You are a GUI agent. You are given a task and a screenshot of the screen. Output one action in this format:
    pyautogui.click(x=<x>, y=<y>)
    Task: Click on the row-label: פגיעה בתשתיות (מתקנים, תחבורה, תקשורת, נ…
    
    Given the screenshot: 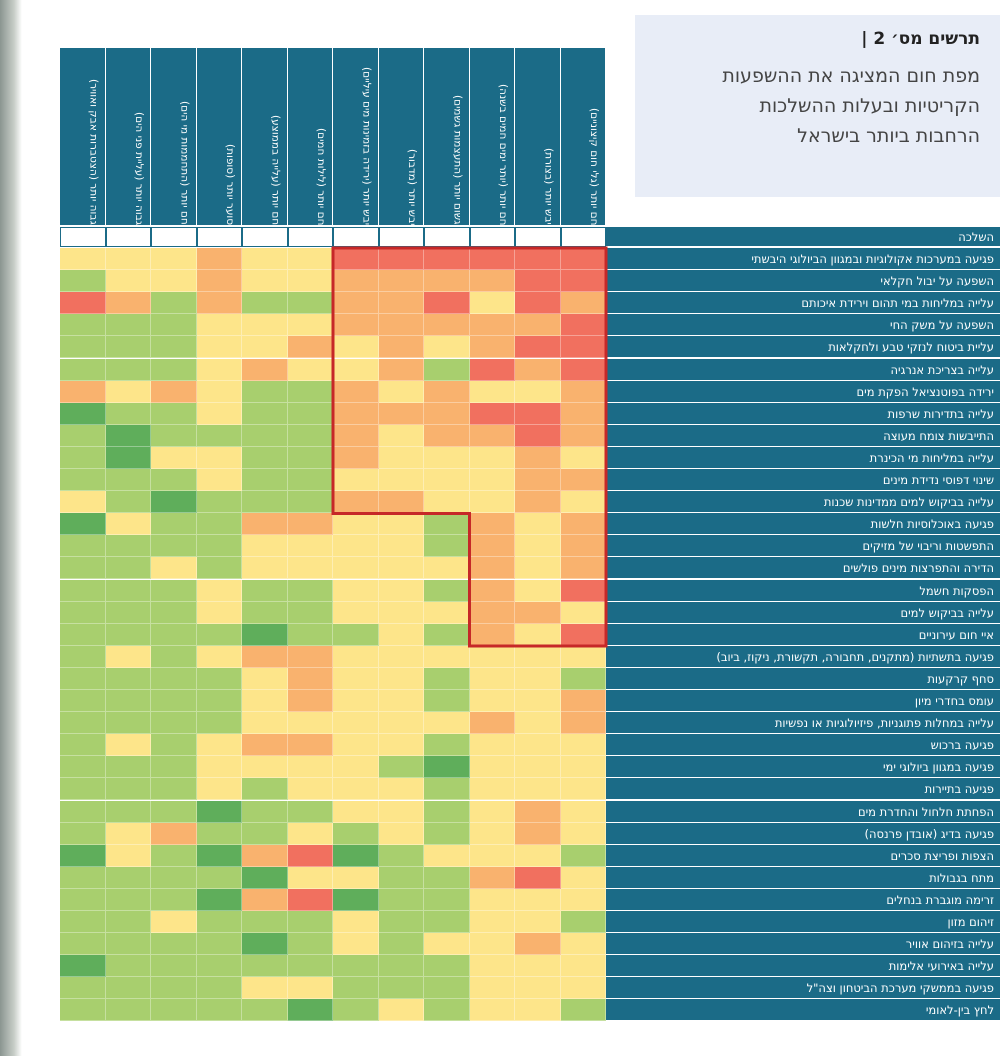 What is the action you would take?
    pyautogui.click(x=803, y=656)
    